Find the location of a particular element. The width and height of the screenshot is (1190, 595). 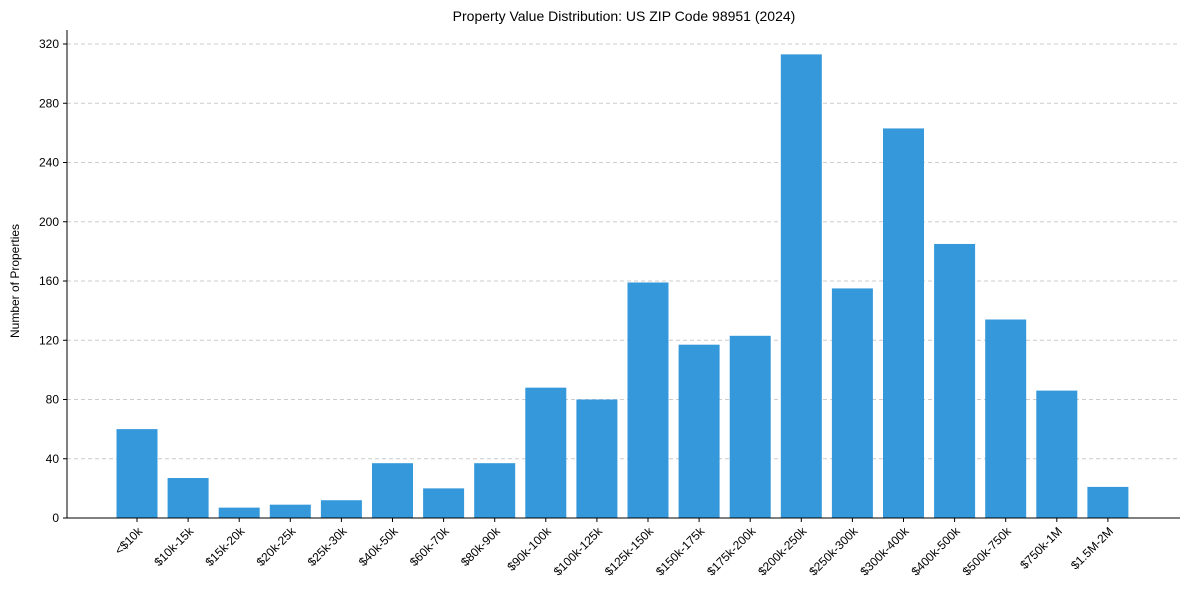

y-tick-label: 0 is located at coordinates (55, 518).